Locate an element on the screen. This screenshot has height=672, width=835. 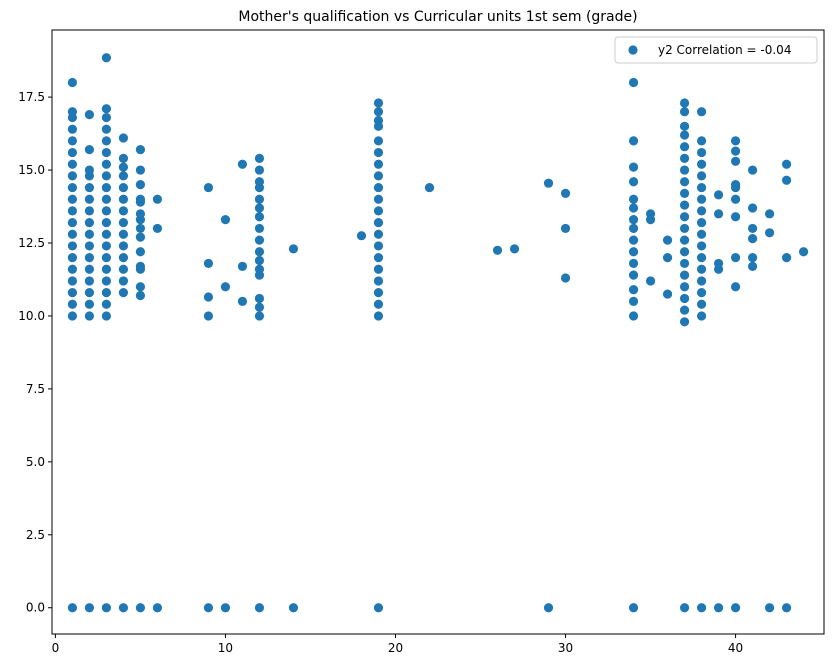
legend-entry-label: y2 Correlation = -0.04 is located at coordinates (724, 50).